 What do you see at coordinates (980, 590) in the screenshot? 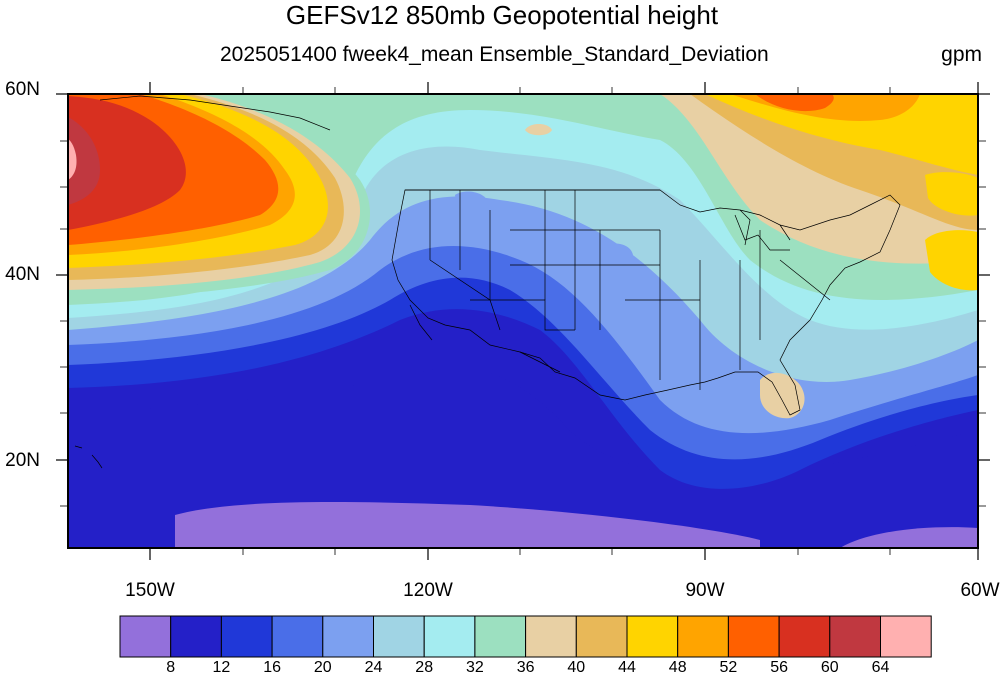
I see `lon-label-60w: 60W` at bounding box center [980, 590].